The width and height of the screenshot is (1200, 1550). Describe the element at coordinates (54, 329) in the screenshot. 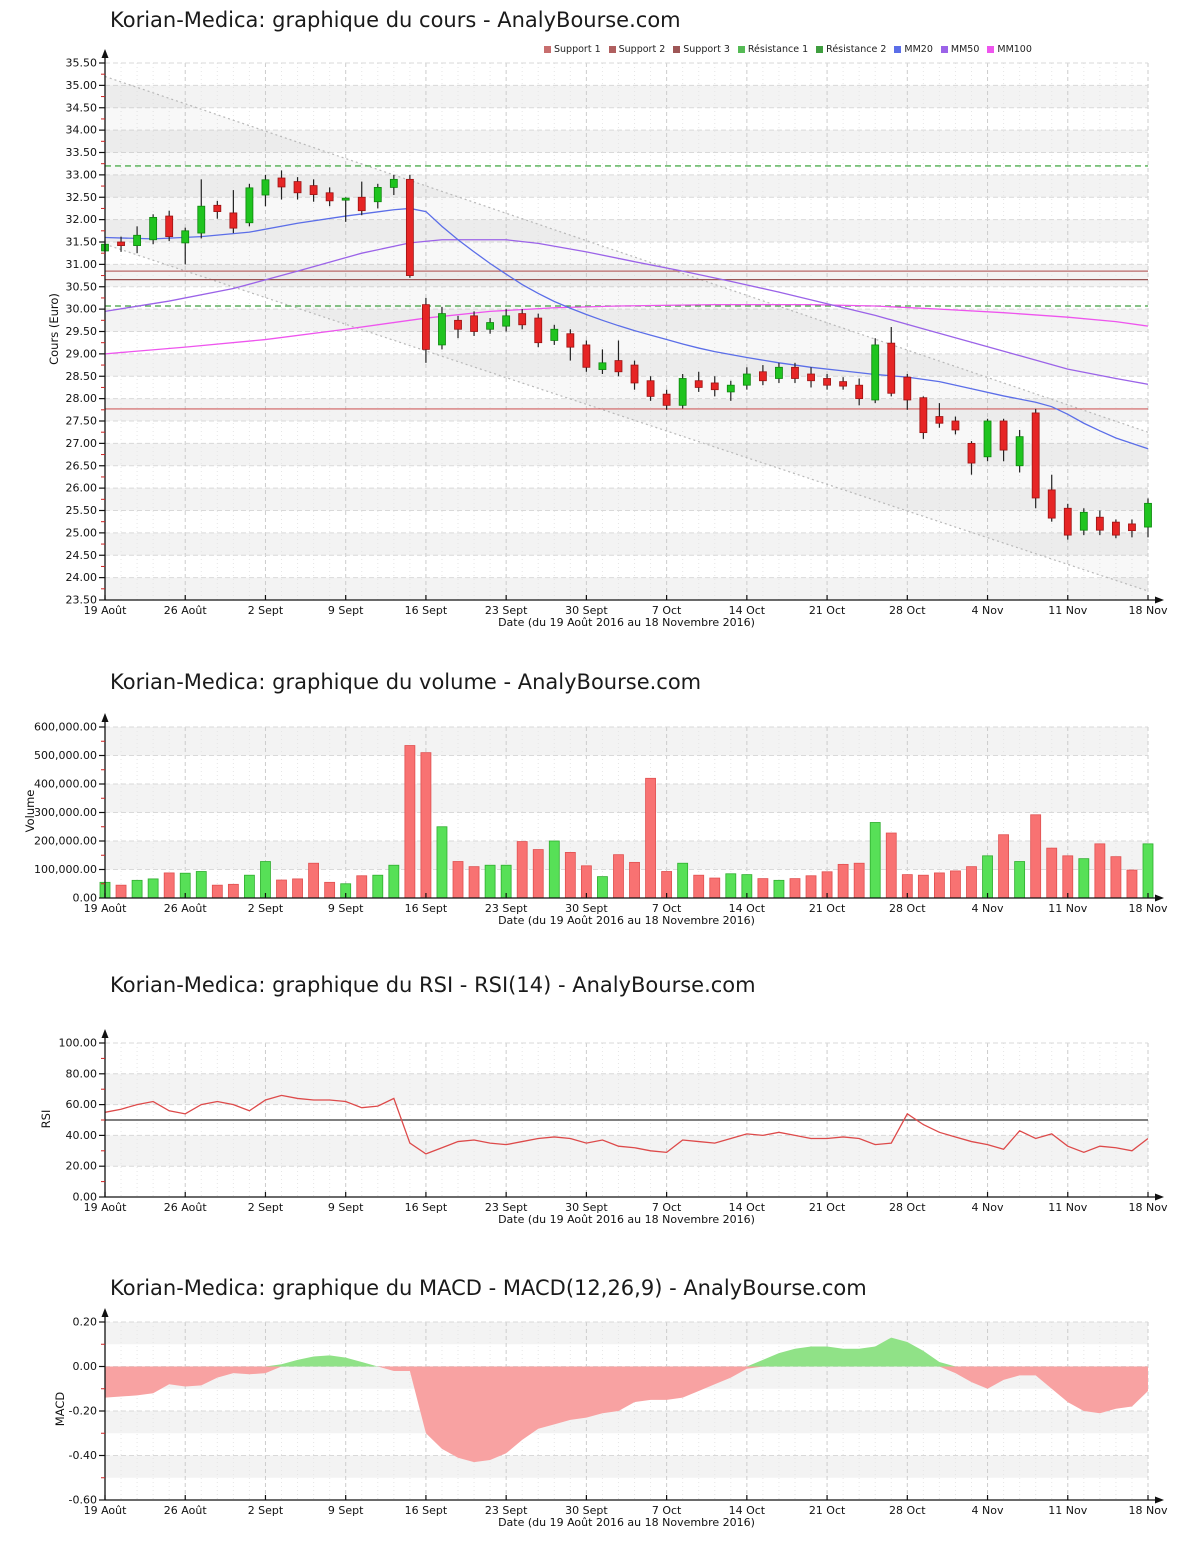

I see `price-yaxis-label: Cours (Euro)` at that location.